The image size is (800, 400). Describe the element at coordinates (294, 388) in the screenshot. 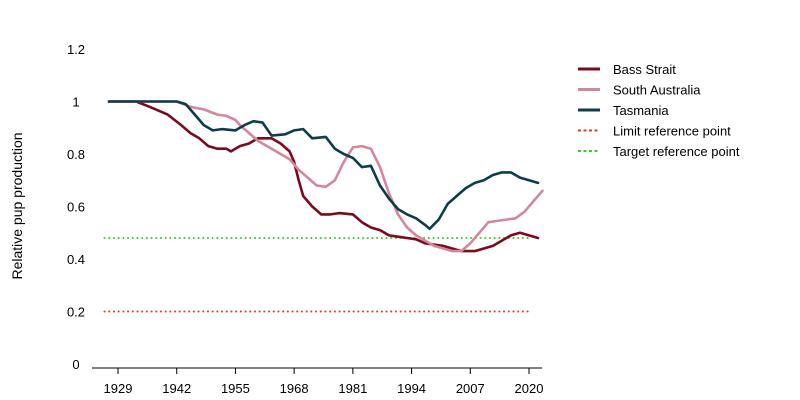

I see `x-tick-label: 1968` at that location.